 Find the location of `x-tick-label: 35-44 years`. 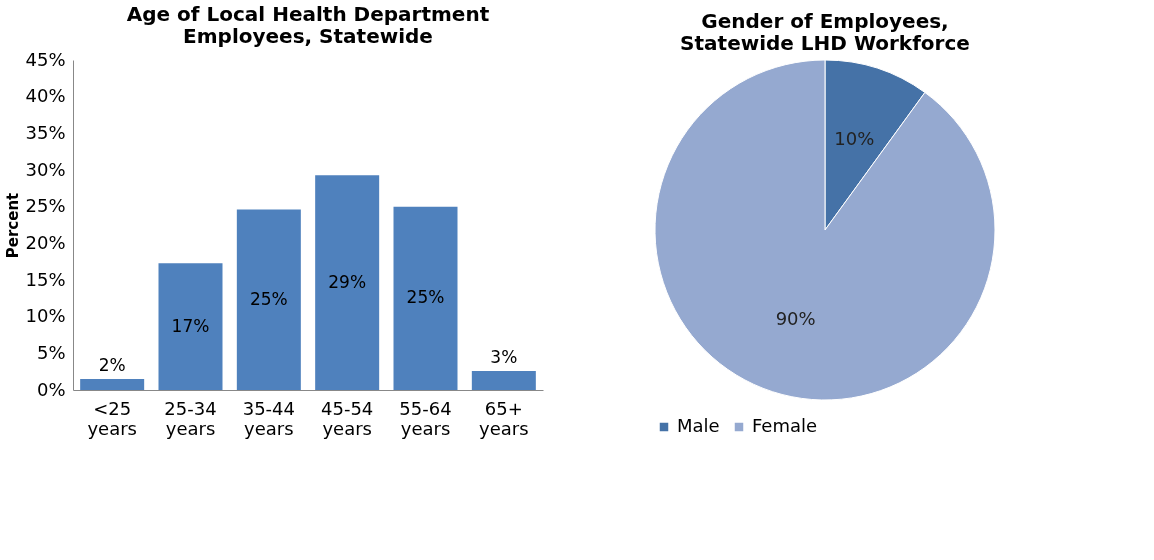

x-tick-label: 35-44 years is located at coordinates (268, 418).